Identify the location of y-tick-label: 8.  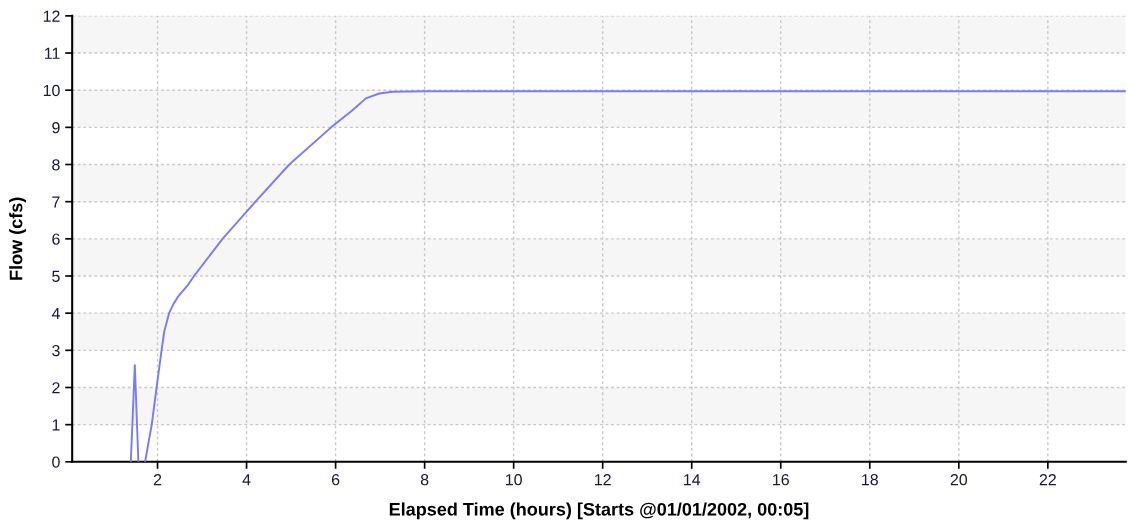
(56, 165).